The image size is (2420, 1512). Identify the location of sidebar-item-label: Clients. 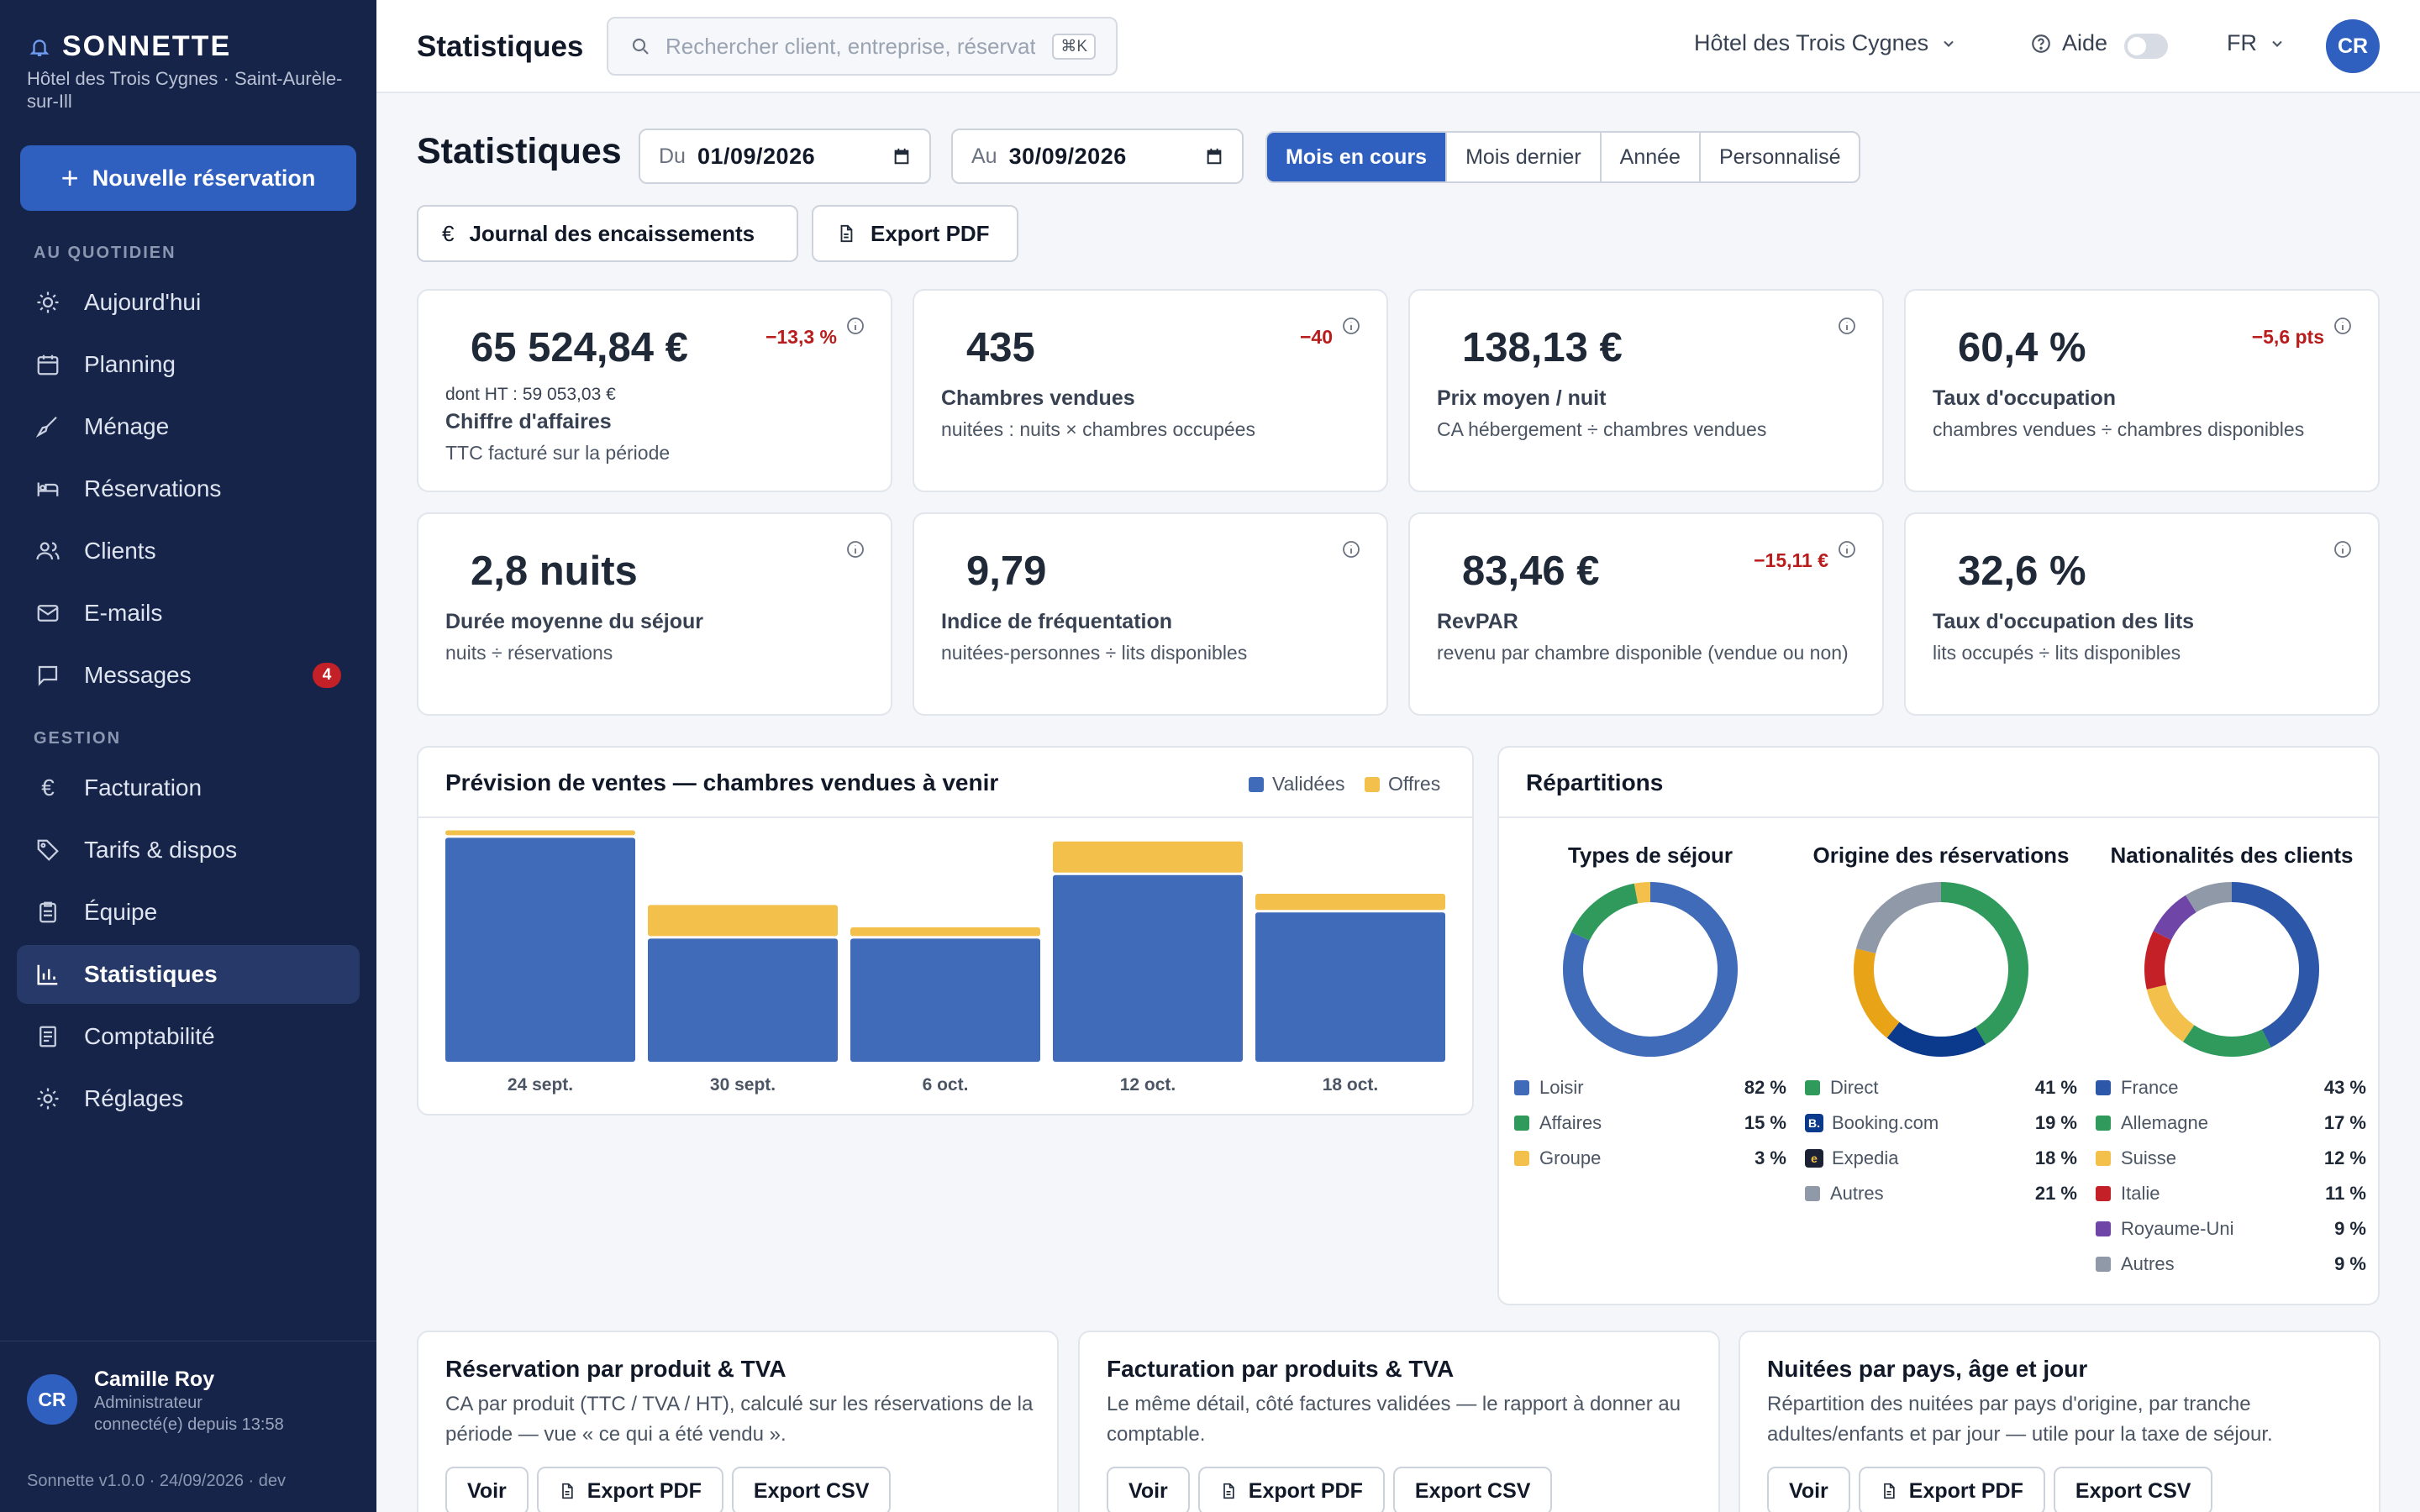
(120, 551).